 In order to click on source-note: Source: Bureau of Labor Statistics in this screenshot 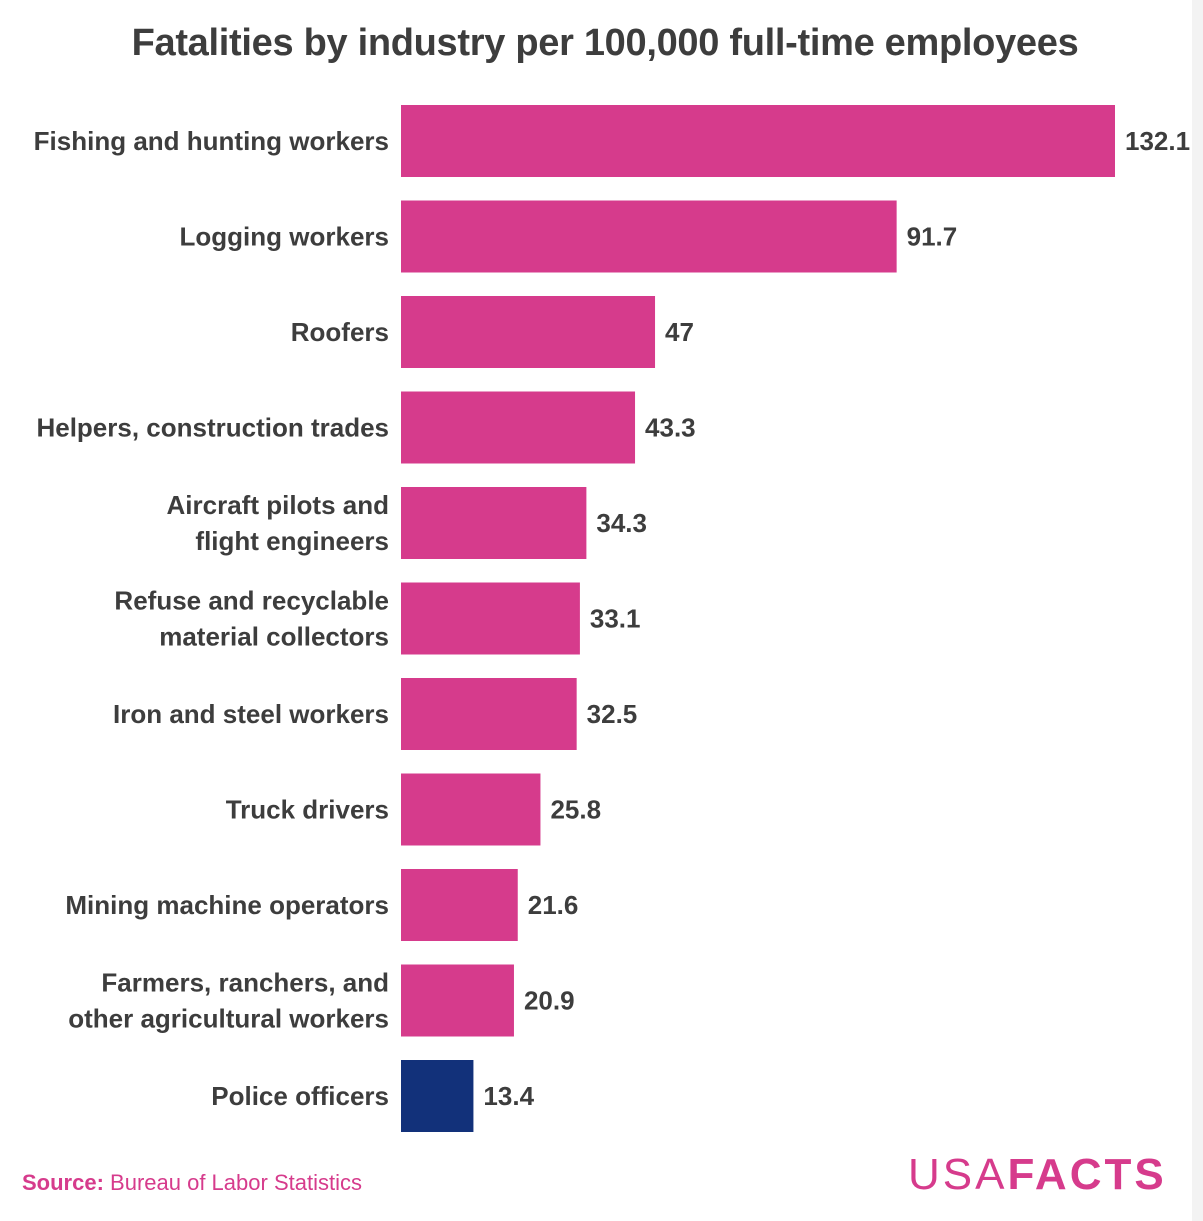, I will do `click(192, 1183)`.